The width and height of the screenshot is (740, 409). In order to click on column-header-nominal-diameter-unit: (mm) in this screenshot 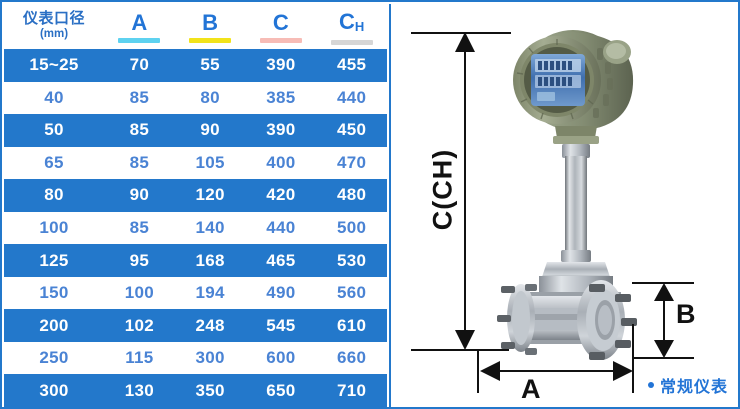, I will do `click(54, 34)`.